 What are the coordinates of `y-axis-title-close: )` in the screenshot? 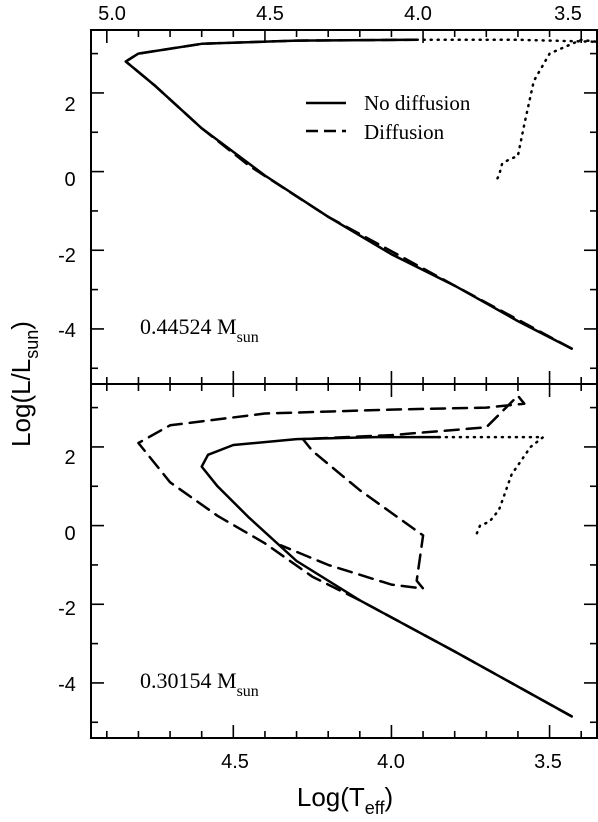 It's located at (21, 325).